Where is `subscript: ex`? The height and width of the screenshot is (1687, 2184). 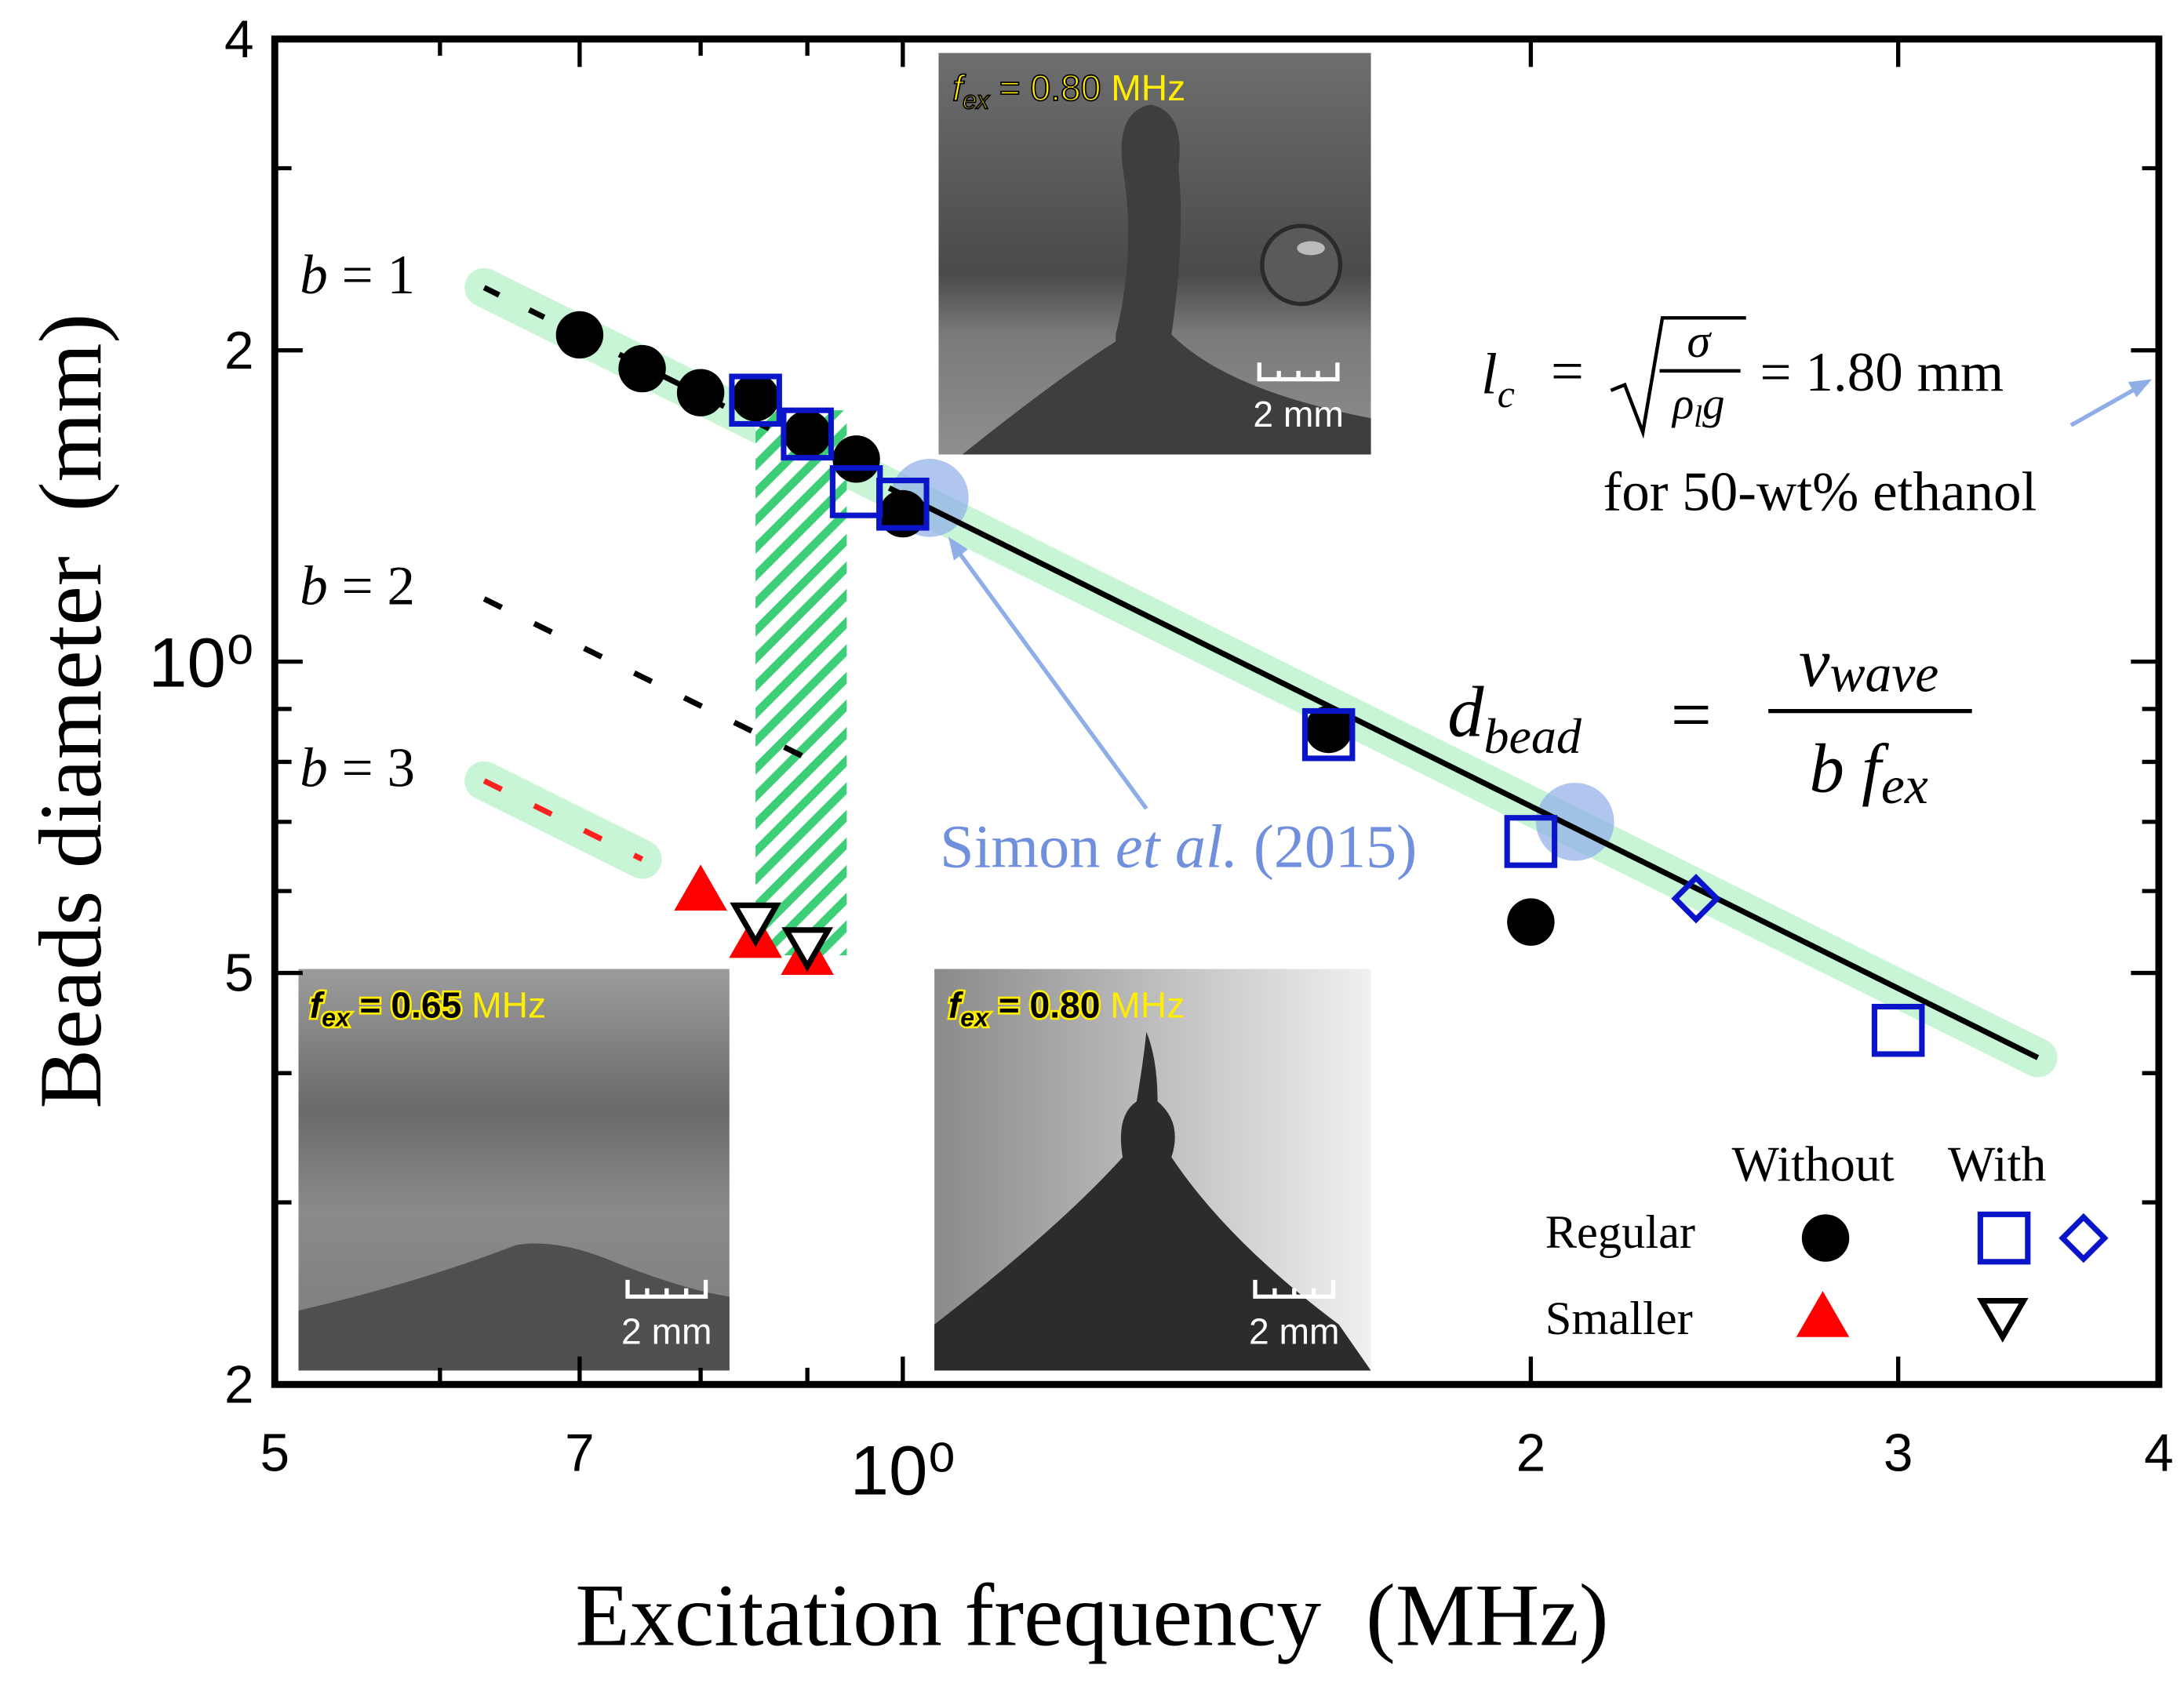 subscript: ex is located at coordinates (1904, 785).